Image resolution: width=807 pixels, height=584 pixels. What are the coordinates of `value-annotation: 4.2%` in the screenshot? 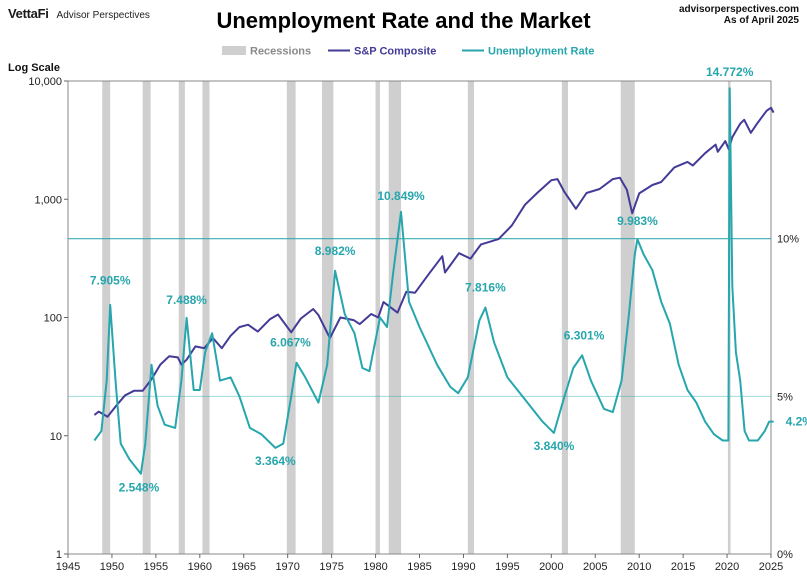 It's located at (796, 422).